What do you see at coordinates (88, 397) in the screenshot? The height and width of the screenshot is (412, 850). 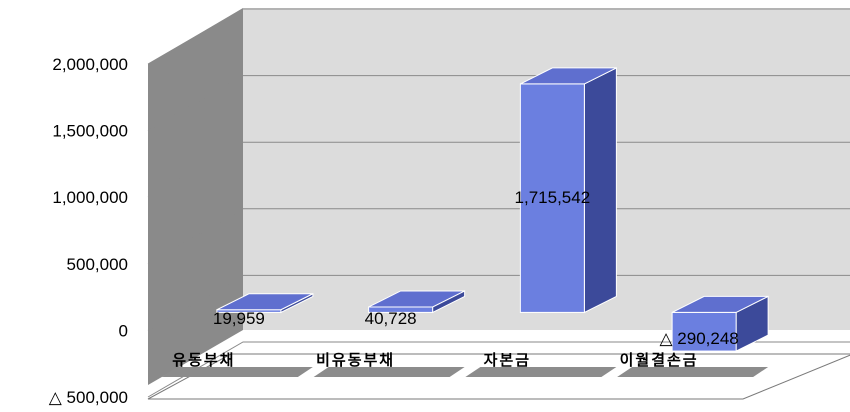 I see `y-tick-label: △ 500,000` at bounding box center [88, 397].